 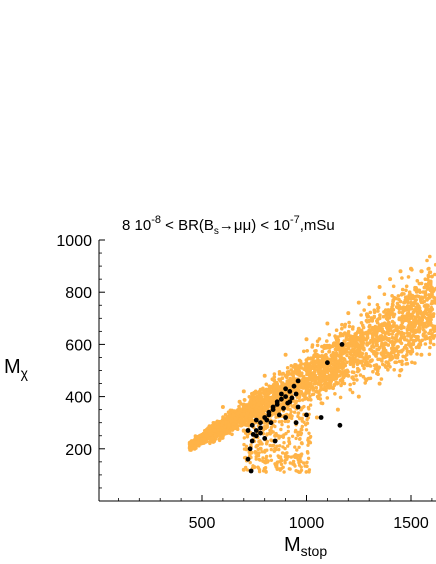 What do you see at coordinates (307, 523) in the screenshot?
I see `x-tick-label: 1000` at bounding box center [307, 523].